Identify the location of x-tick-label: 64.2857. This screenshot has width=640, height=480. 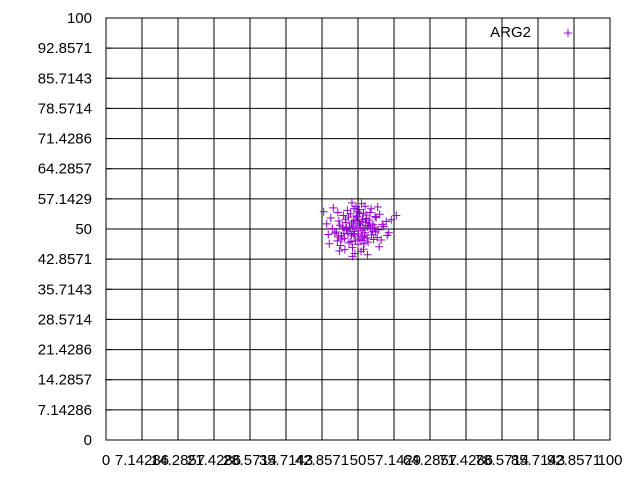
(430, 460).